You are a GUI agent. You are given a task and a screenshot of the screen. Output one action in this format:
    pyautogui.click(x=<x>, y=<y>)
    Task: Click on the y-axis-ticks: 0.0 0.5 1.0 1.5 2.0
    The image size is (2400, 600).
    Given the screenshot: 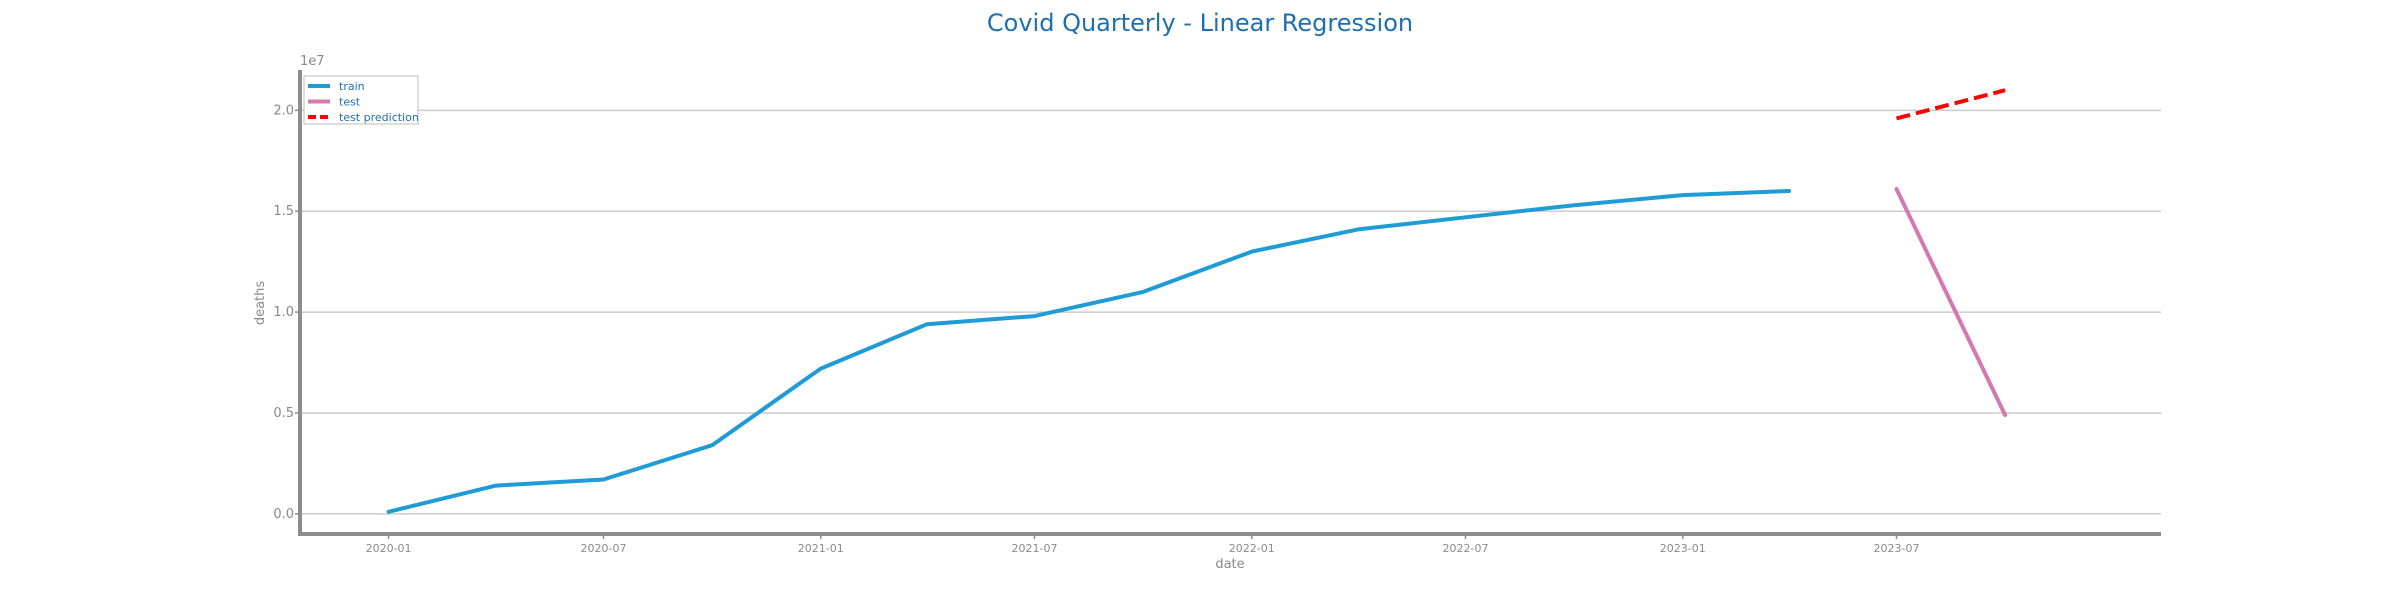 What is the action you would take?
    pyautogui.click(x=286, y=312)
    